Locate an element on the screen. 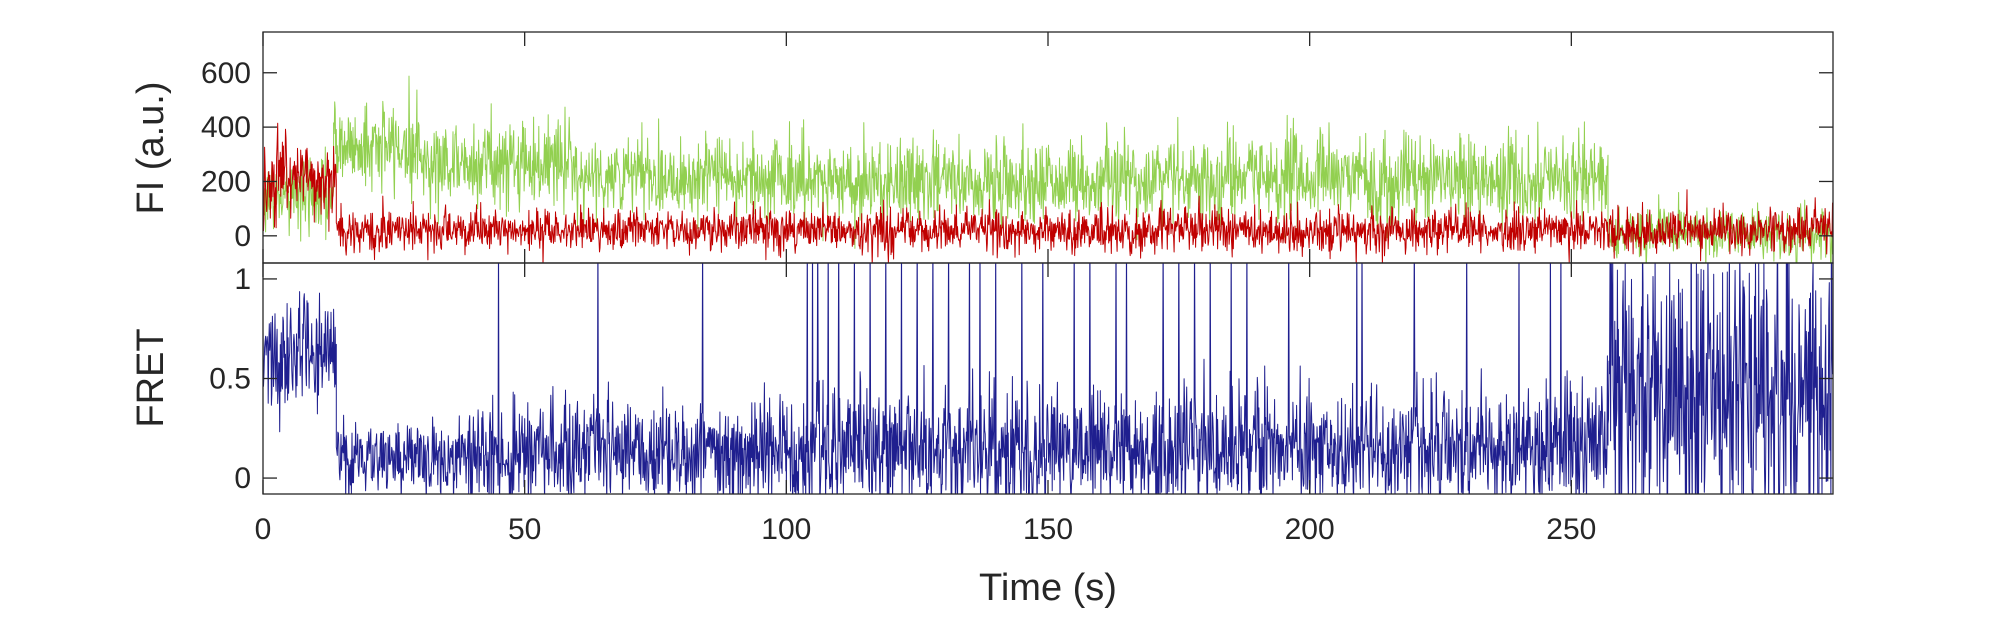 The image size is (2005, 625). x-tick-label: 50 is located at coordinates (524, 529).